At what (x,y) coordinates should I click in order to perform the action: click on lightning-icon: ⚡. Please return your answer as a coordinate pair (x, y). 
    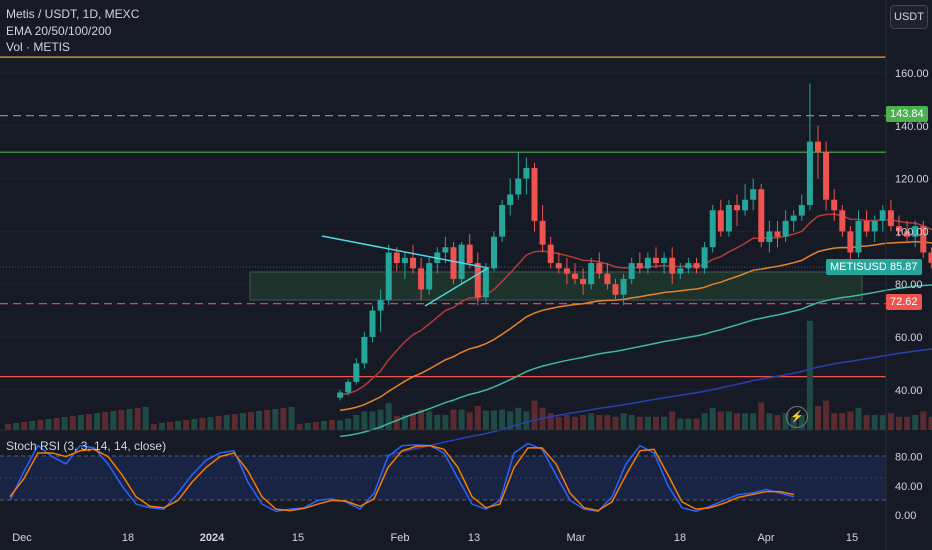
    Looking at the image, I should click on (797, 417).